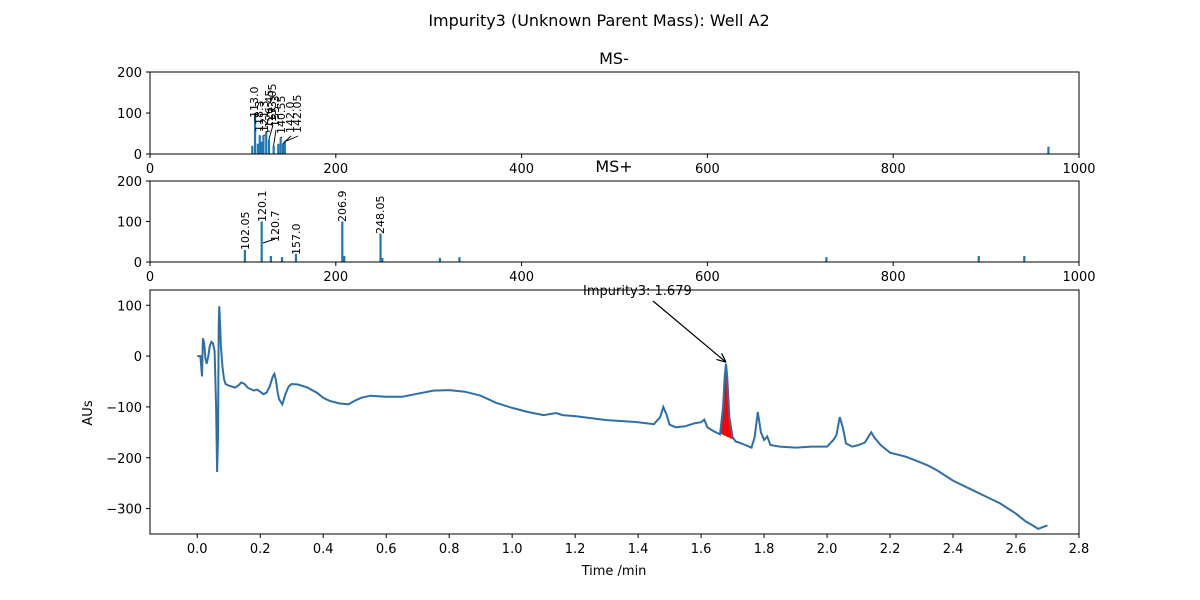 This screenshot has height=600, width=1200. I want to click on chromatogram-xtick-label: 0.2, so click(260, 549).